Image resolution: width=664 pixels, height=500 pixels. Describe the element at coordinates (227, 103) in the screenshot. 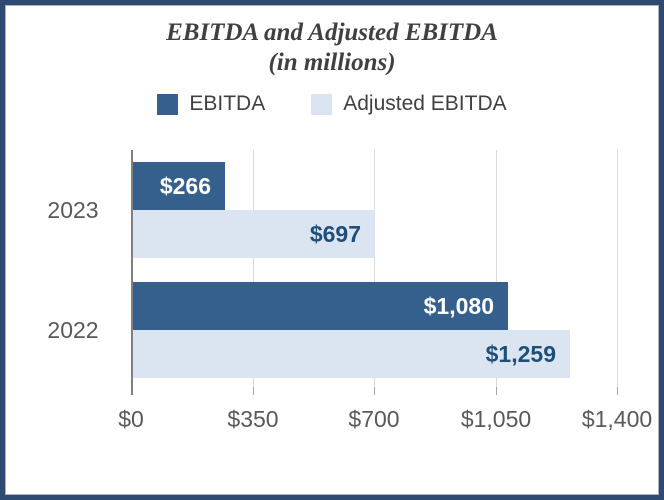

I see `legend-label-ebitda: EBITDA` at that location.